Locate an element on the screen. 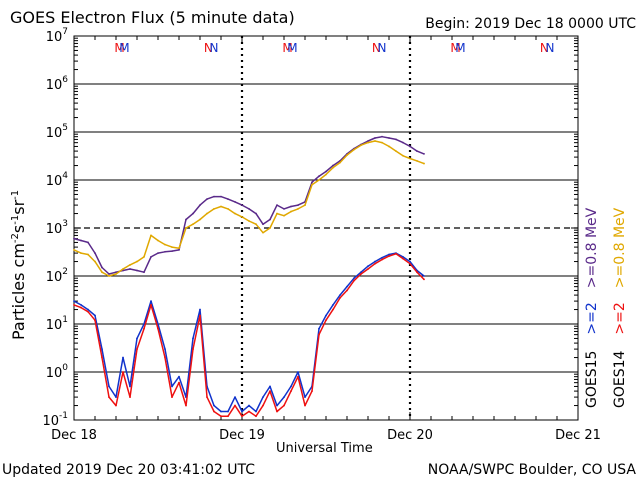 This screenshot has height=480, width=640. x-tick-label-2: Dec 20 is located at coordinates (410, 435).